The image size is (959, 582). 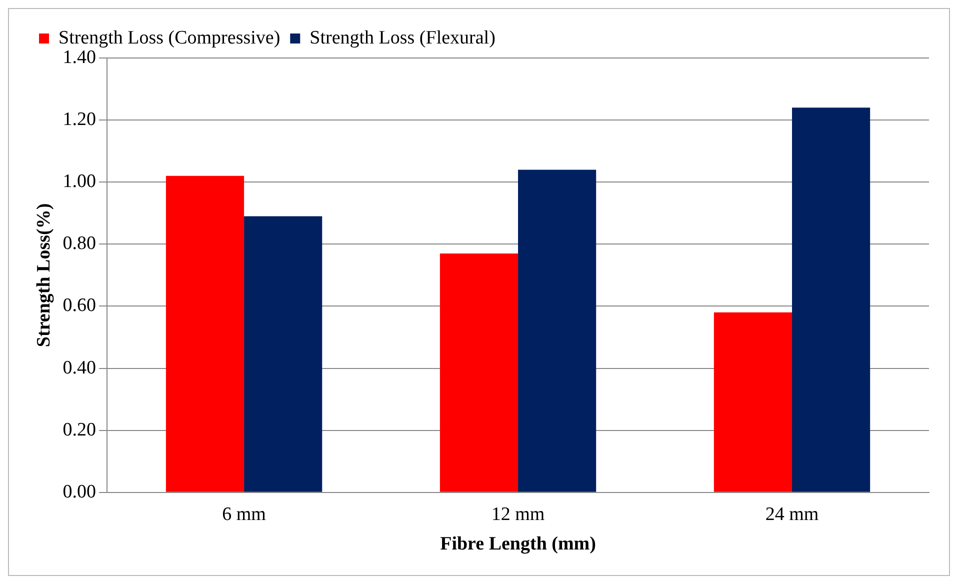 What do you see at coordinates (792, 514) in the screenshot?
I see `x-tick-label: 24 mm` at bounding box center [792, 514].